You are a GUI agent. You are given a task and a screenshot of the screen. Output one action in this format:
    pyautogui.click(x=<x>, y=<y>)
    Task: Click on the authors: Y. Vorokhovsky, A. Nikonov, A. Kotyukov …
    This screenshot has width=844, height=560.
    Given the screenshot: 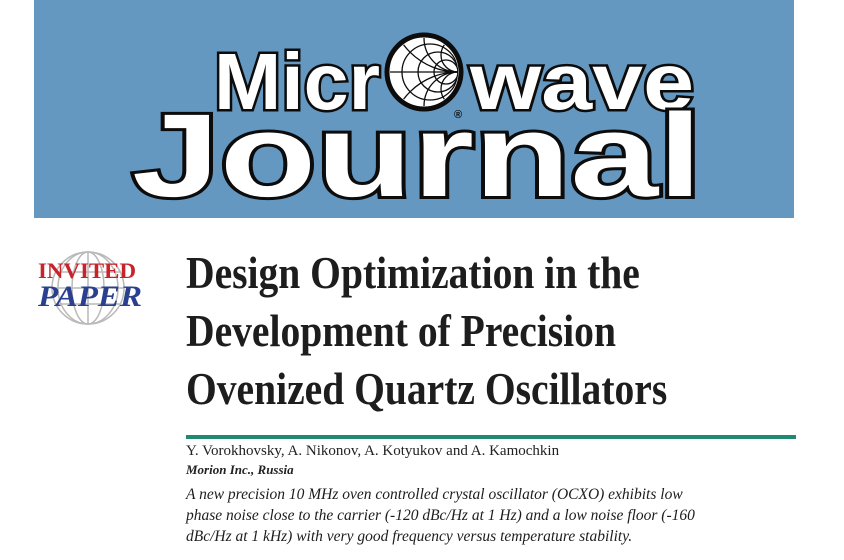 What is the action you would take?
    pyautogui.click(x=373, y=451)
    